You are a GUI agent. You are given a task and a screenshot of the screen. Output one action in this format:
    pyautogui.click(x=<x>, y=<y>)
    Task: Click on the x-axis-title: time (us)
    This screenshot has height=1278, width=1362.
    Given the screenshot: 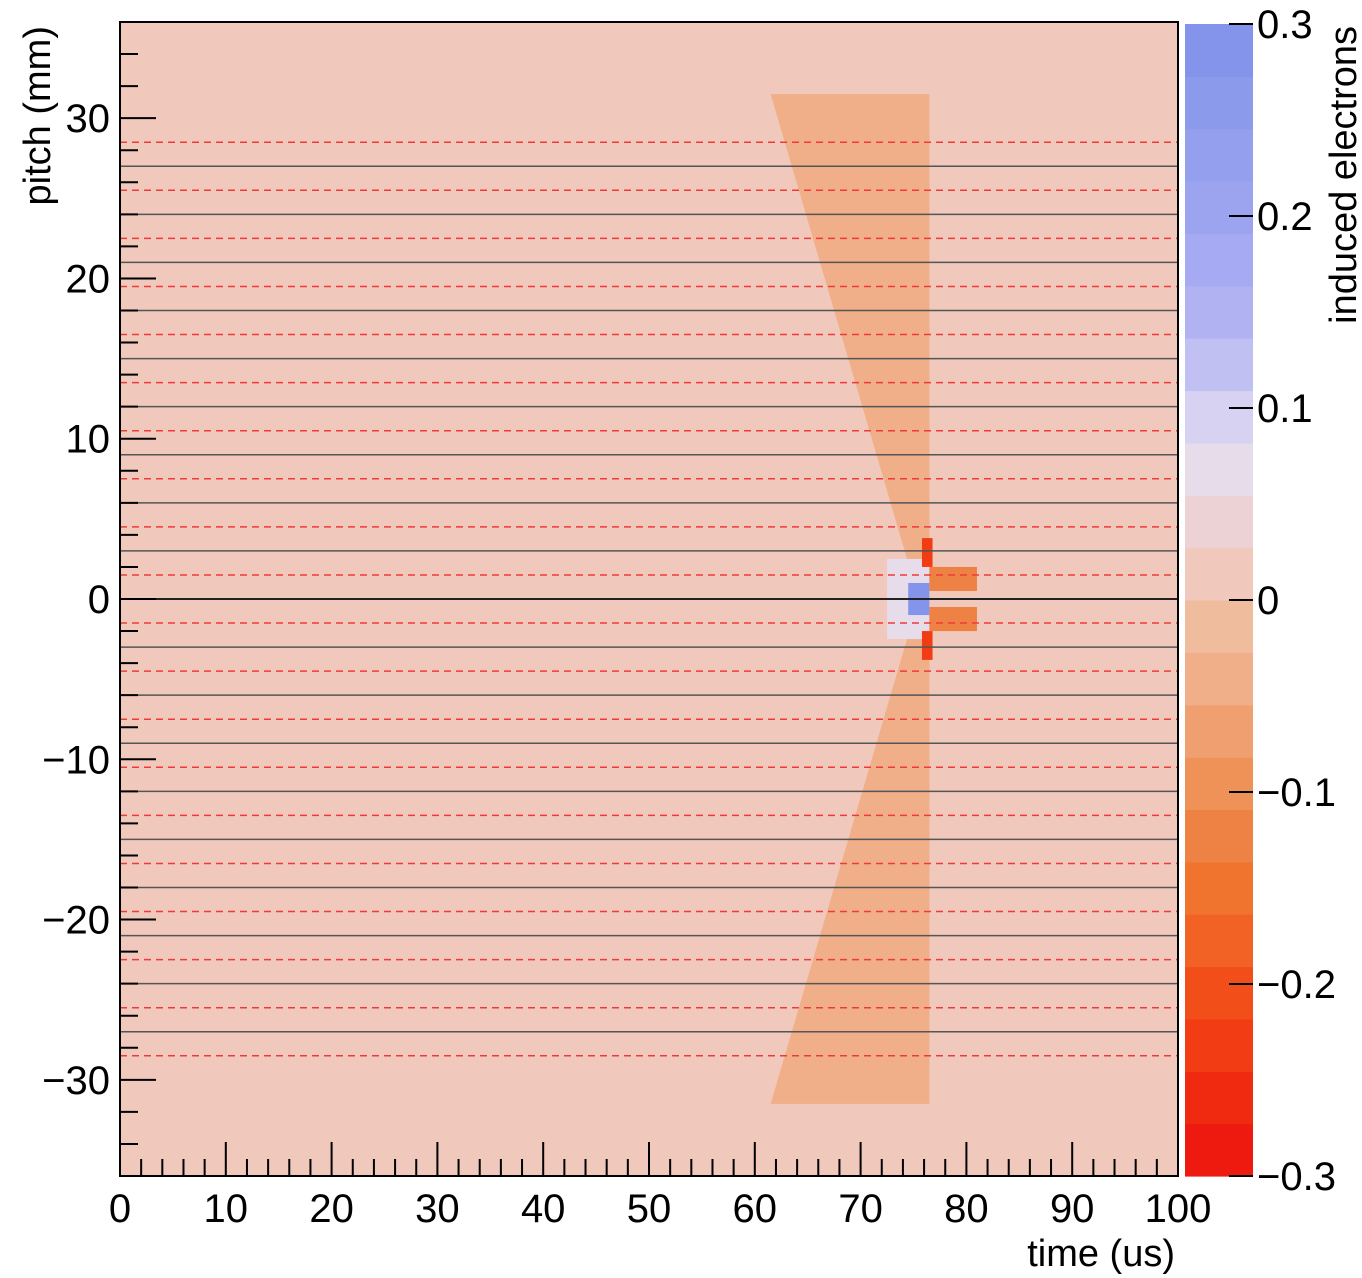 What is the action you would take?
    pyautogui.click(x=1101, y=1254)
    